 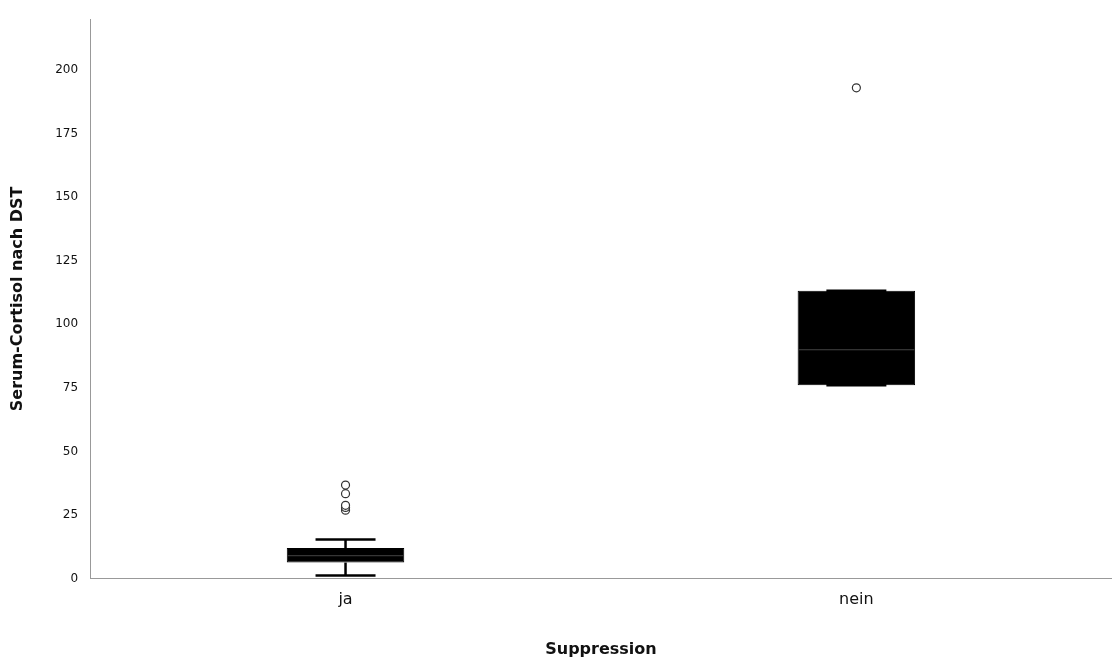 I want to click on y-tick-label: 100, so click(x=67, y=323).